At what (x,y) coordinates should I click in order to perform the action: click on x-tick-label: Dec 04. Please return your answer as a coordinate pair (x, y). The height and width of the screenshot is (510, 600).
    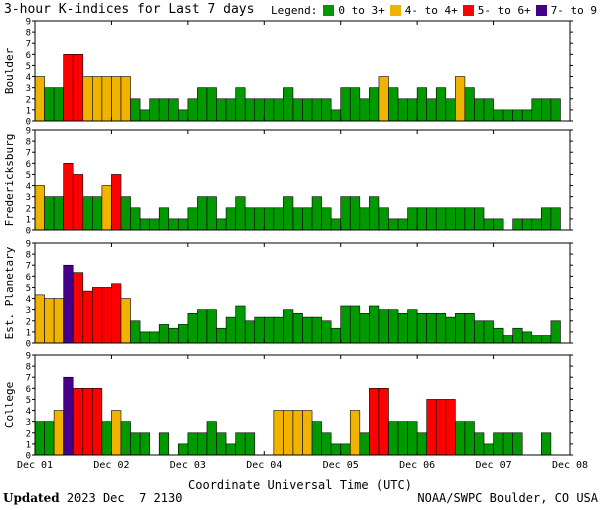
    Looking at the image, I should click on (264, 465).